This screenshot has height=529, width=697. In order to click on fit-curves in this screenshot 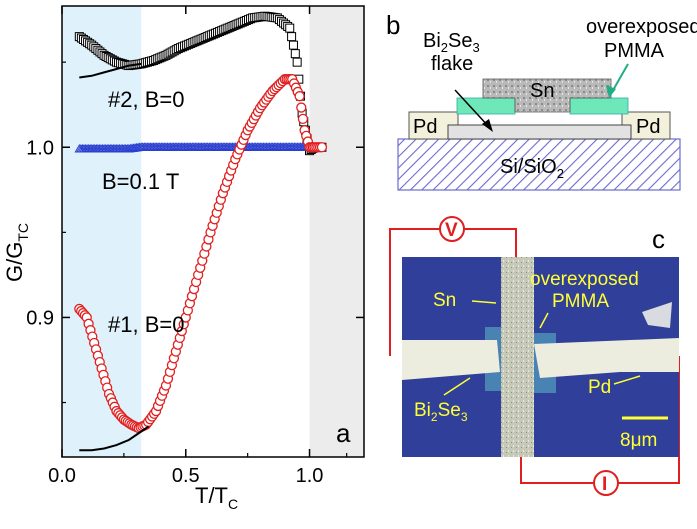, I will do `click(114, 257)`.